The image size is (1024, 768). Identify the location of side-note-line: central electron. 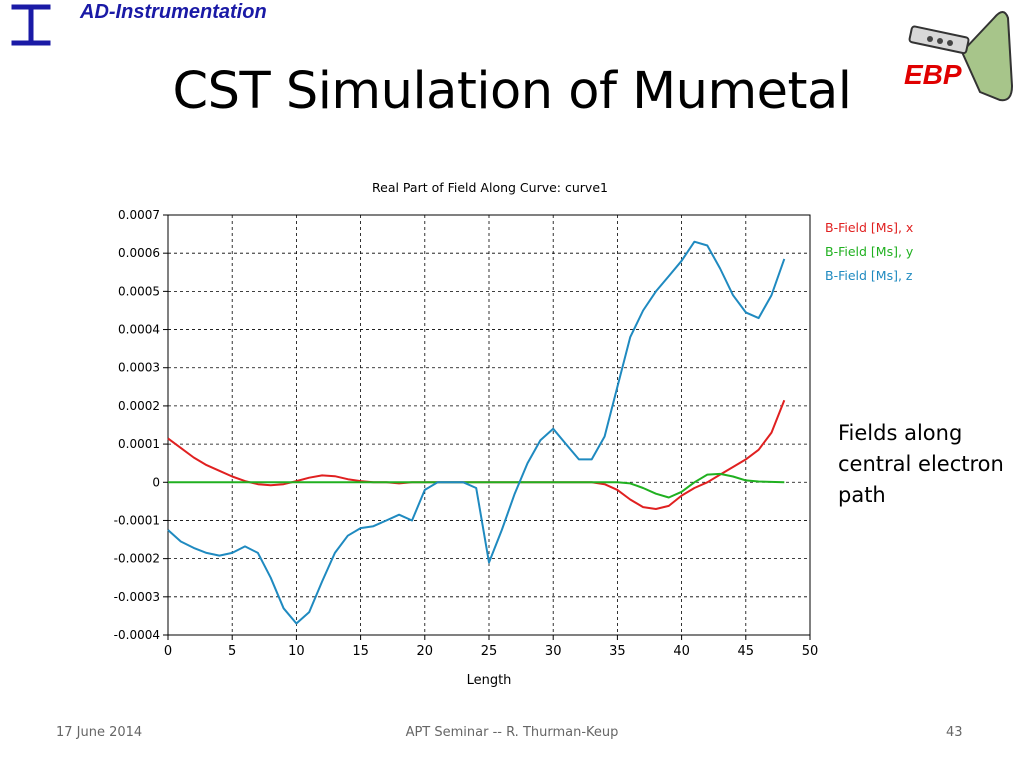
(921, 464).